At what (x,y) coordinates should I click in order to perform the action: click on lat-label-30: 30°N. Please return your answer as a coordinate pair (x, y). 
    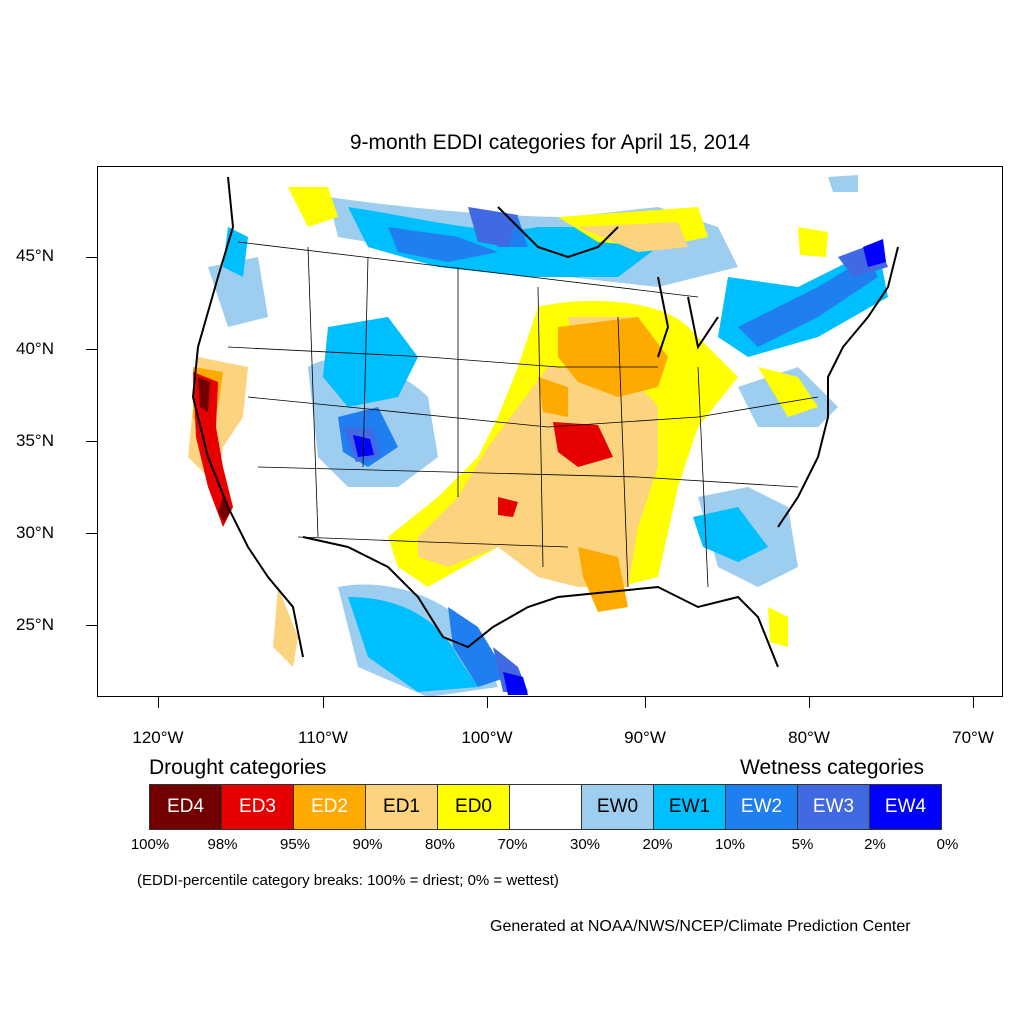
    Looking at the image, I should click on (35, 532).